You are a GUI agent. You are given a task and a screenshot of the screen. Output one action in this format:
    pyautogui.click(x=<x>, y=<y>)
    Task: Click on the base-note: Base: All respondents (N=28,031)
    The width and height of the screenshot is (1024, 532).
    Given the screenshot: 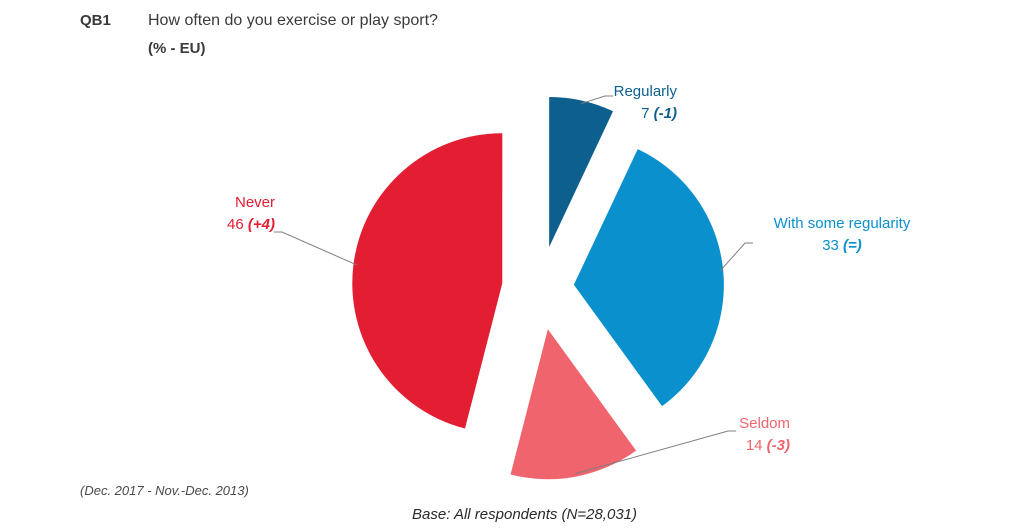 What is the action you would take?
    pyautogui.click(x=524, y=514)
    